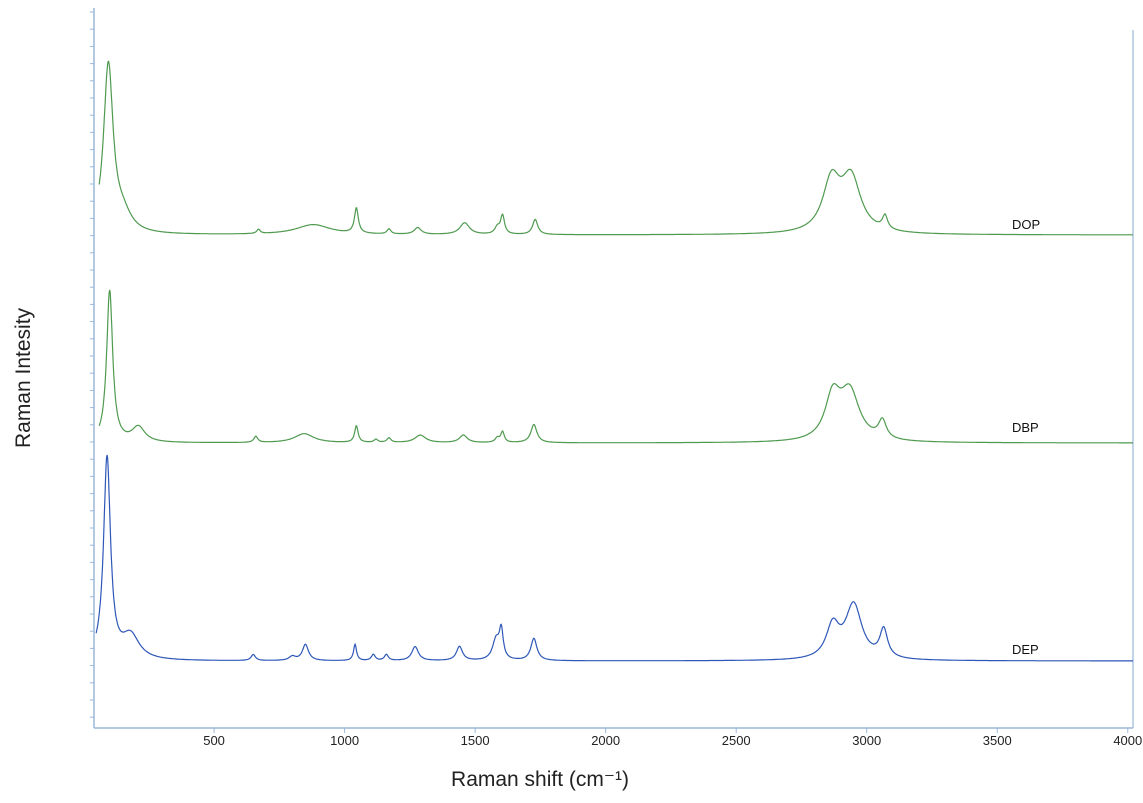 The height and width of the screenshot is (803, 1143). Describe the element at coordinates (344, 740) in the screenshot. I see `x-tick-label: 1000` at that location.